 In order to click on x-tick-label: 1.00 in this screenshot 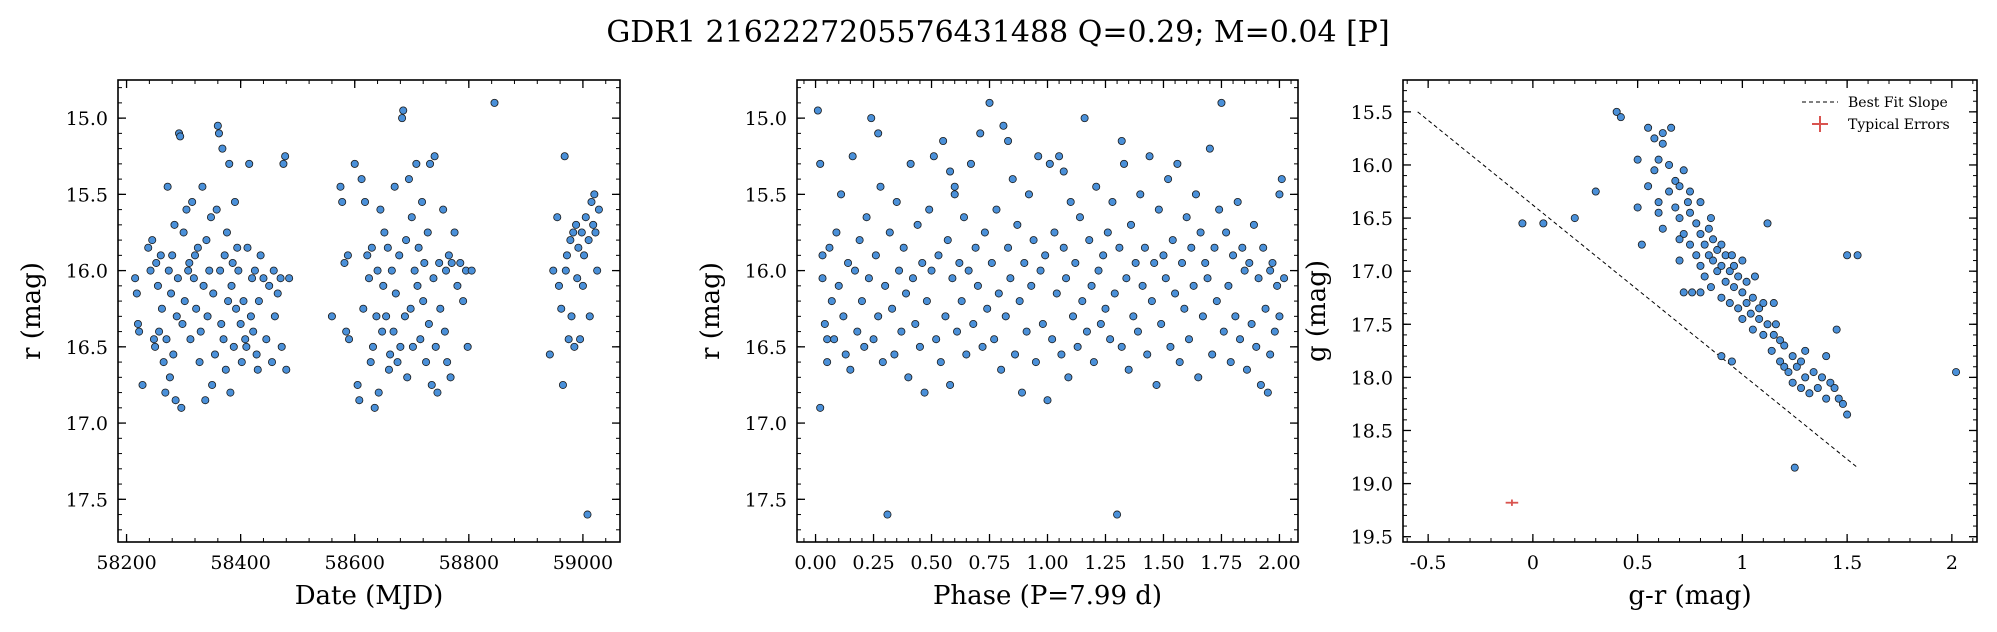, I will do `click(1047, 563)`.